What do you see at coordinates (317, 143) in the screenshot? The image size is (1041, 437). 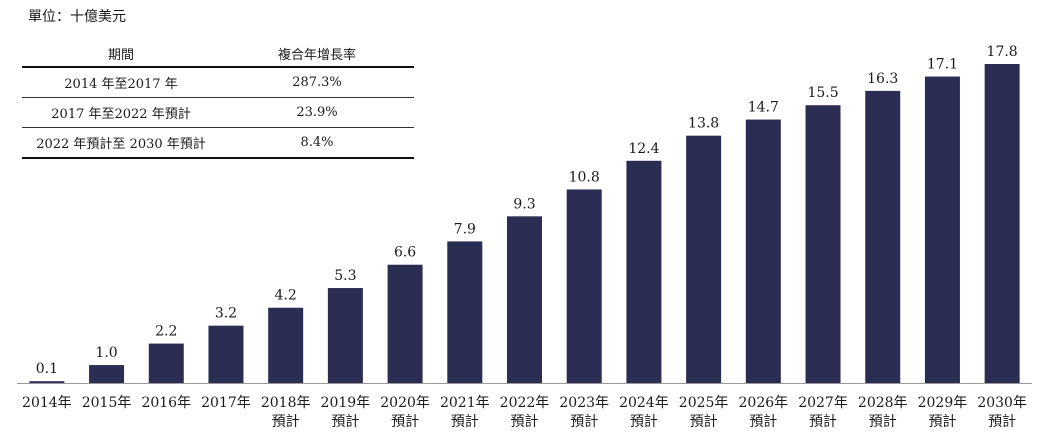 I see `cagr-rate: 8.4%` at bounding box center [317, 143].